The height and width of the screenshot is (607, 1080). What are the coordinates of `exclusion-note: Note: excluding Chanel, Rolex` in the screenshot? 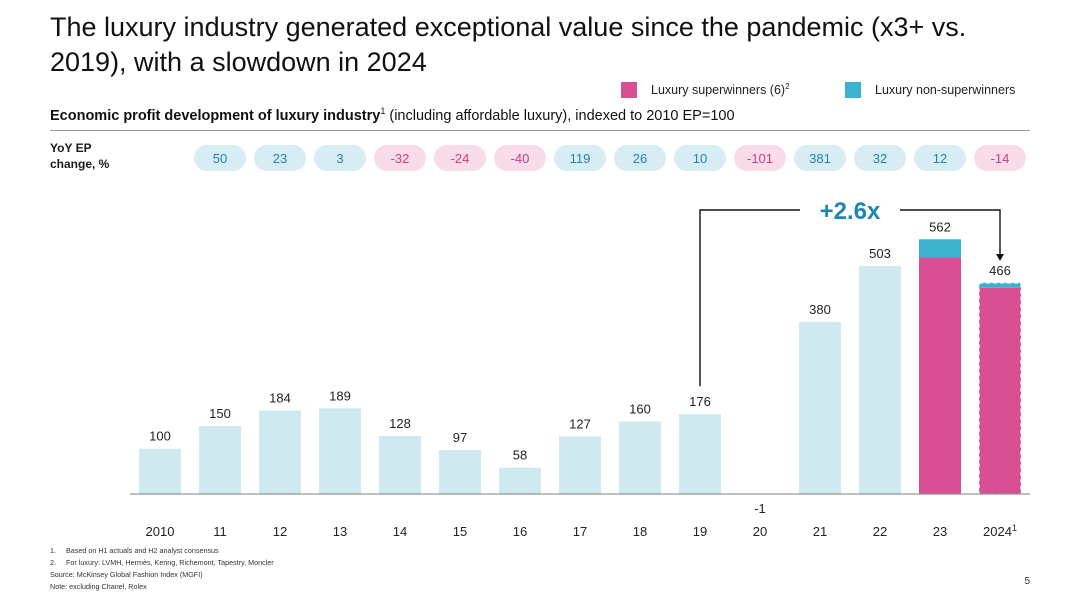 It's located at (98, 586).